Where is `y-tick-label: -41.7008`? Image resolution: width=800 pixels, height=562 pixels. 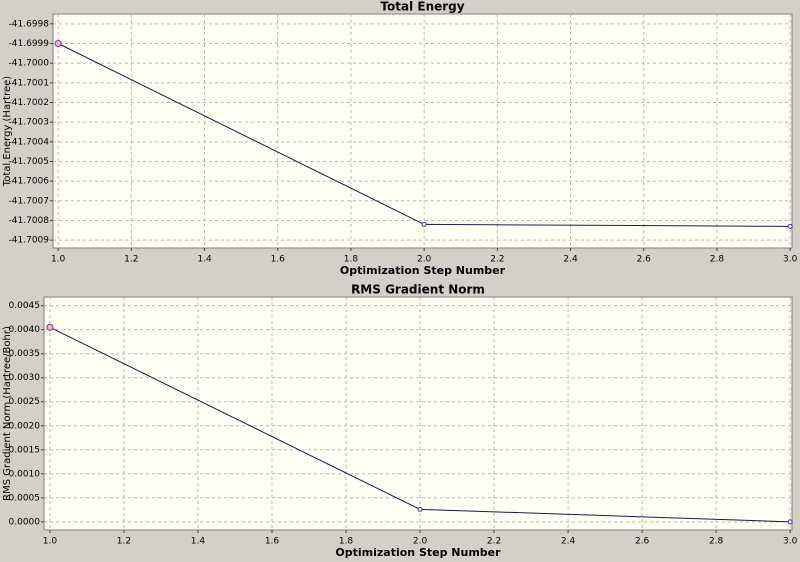
y-tick-label: -41.7008 is located at coordinates (29, 221).